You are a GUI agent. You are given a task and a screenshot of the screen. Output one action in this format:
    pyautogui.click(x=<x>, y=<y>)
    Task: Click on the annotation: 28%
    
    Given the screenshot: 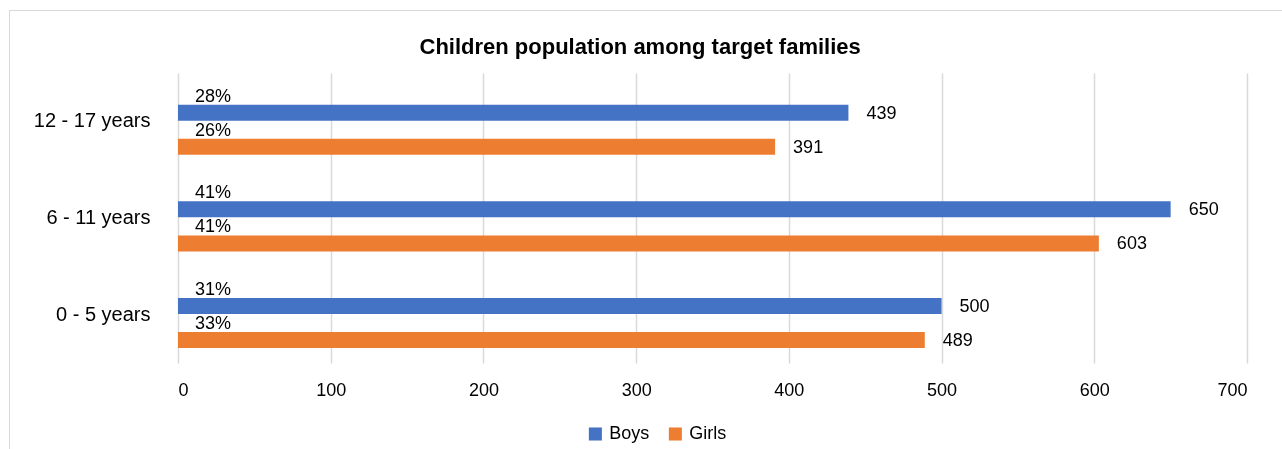 What is the action you would take?
    pyautogui.click(x=213, y=95)
    